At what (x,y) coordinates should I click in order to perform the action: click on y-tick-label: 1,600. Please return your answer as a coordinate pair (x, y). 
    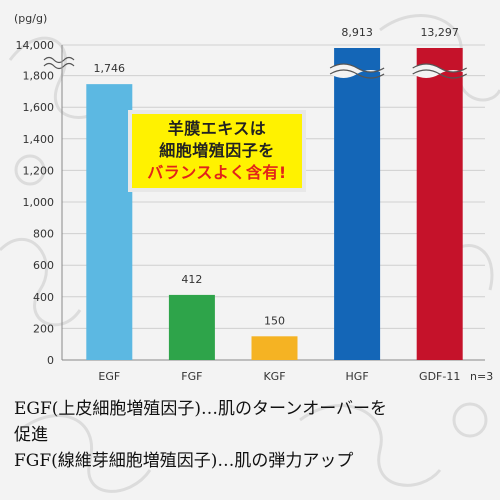
    Looking at the image, I should click on (39, 107).